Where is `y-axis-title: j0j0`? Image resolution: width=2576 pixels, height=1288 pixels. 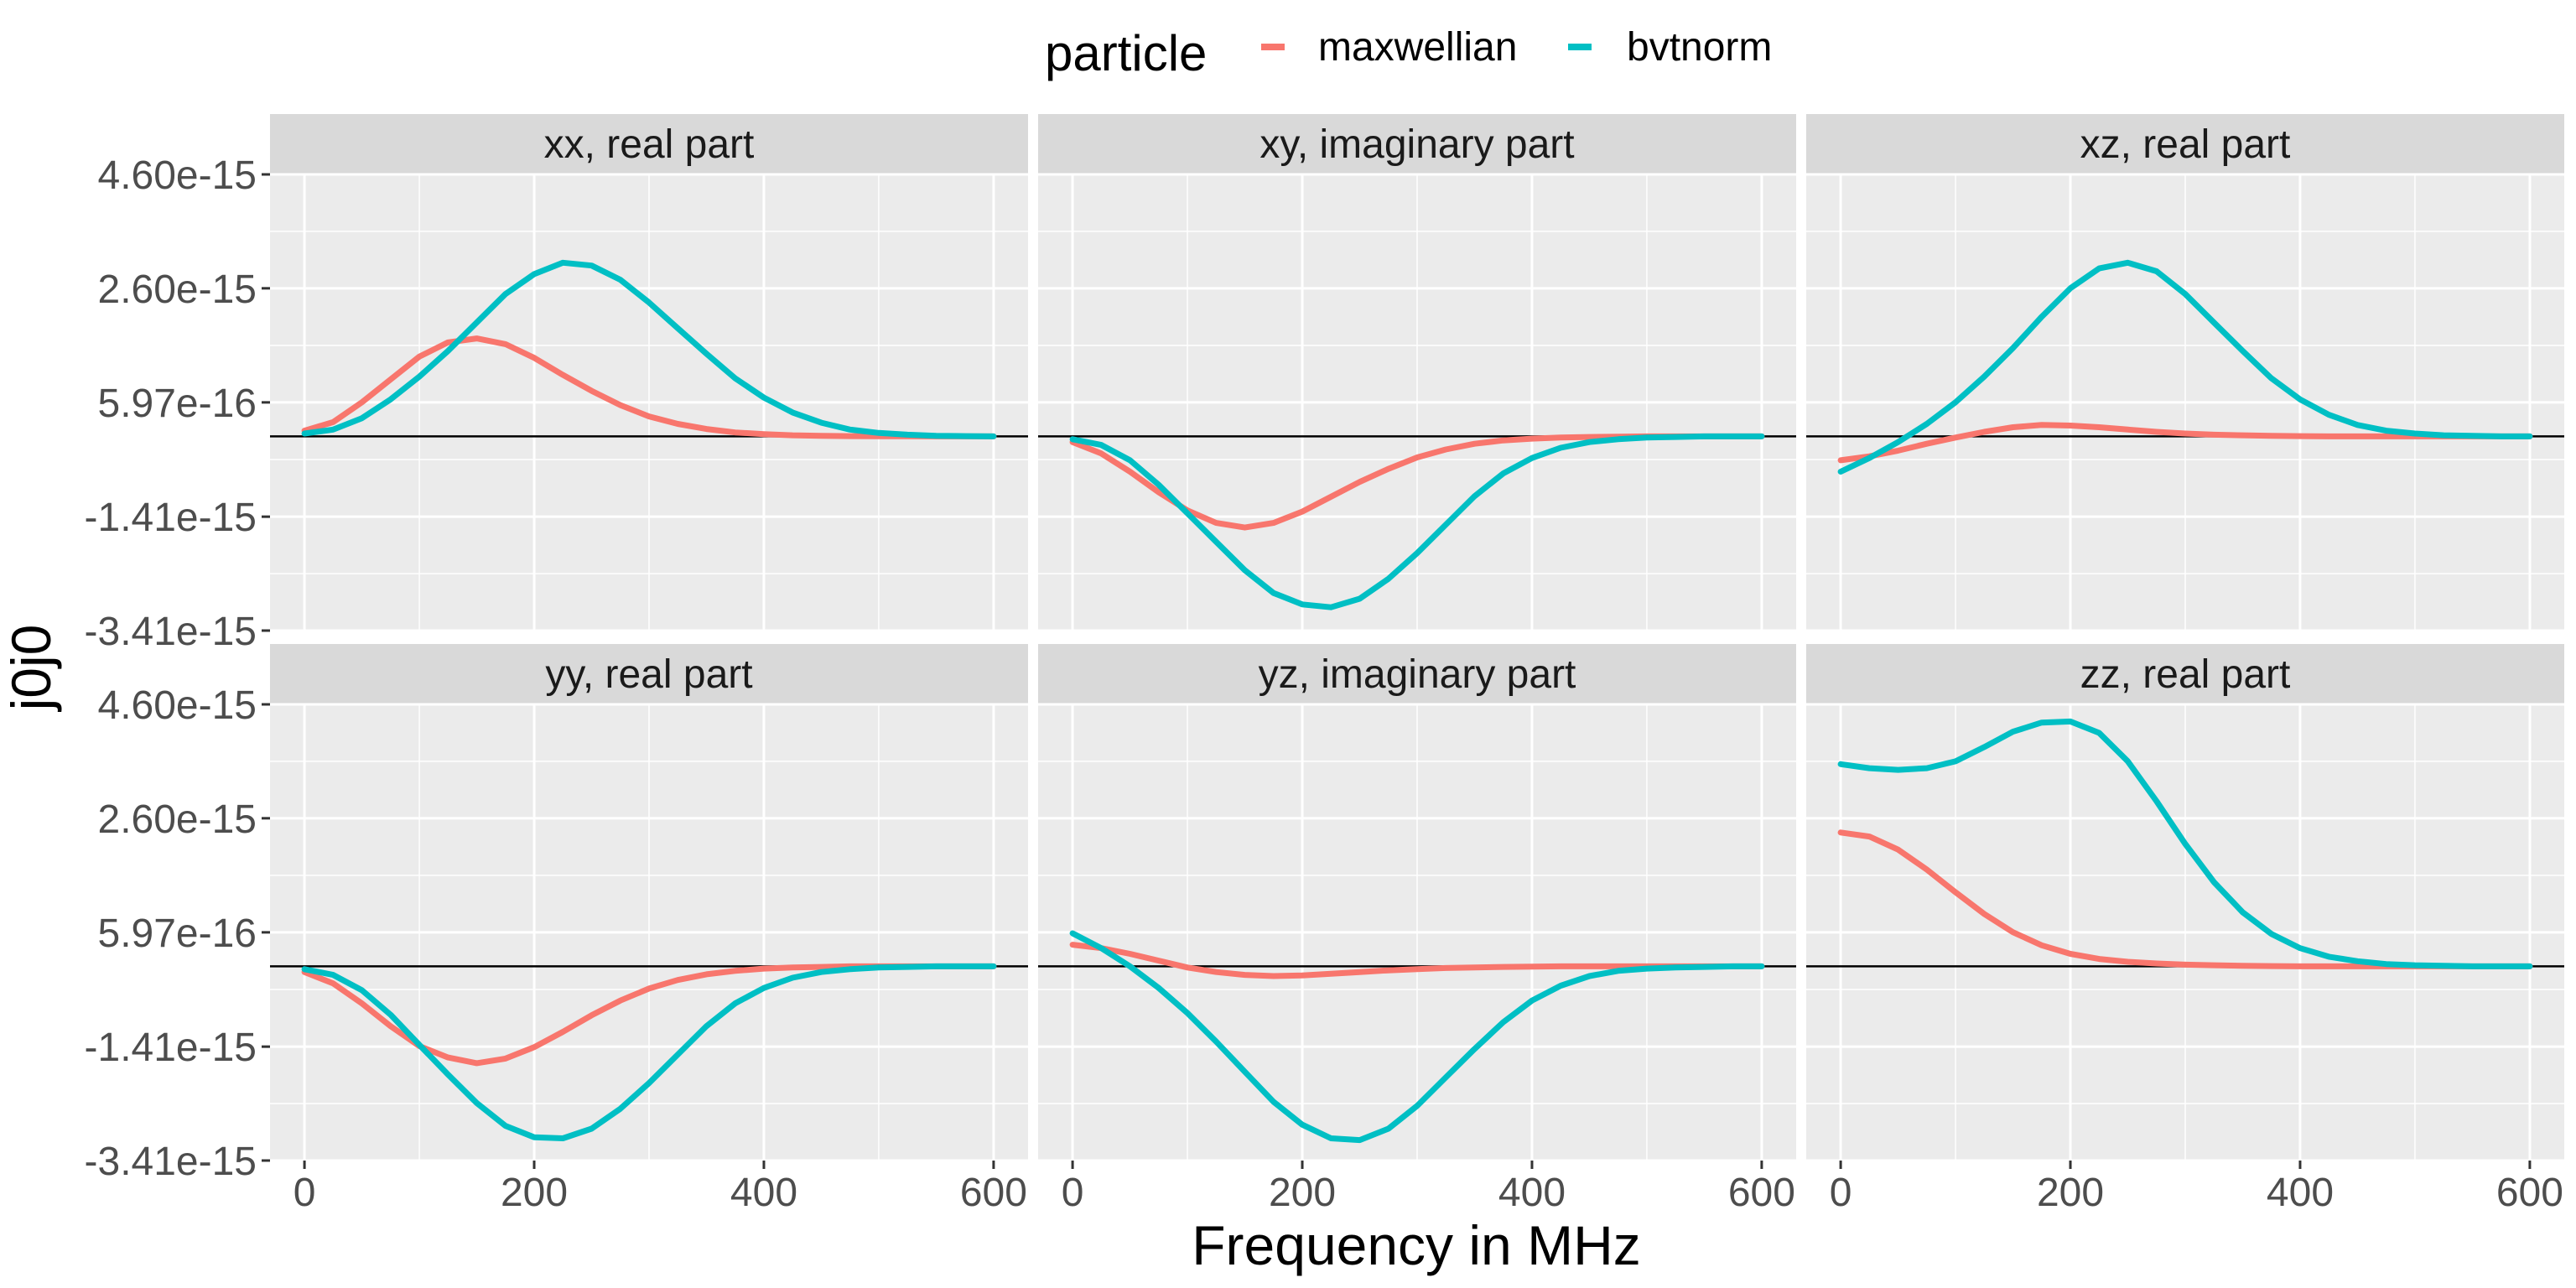 y-axis-title: j0j0 is located at coordinates (31, 669).